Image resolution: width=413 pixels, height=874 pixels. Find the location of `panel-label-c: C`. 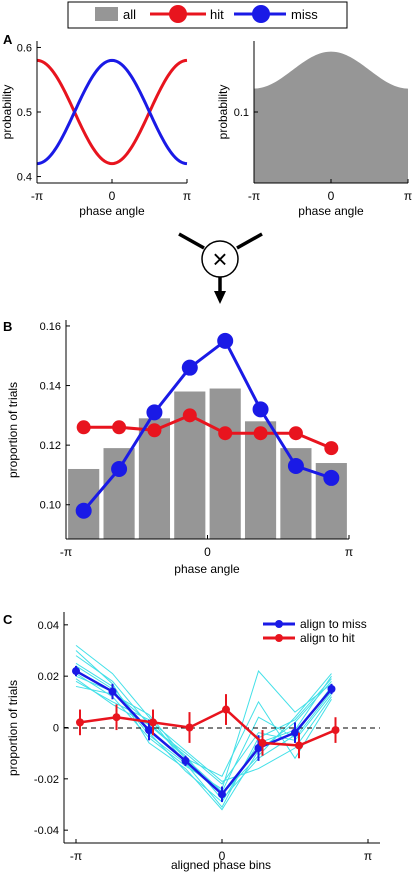

panel-label-c: C is located at coordinates (8, 619).